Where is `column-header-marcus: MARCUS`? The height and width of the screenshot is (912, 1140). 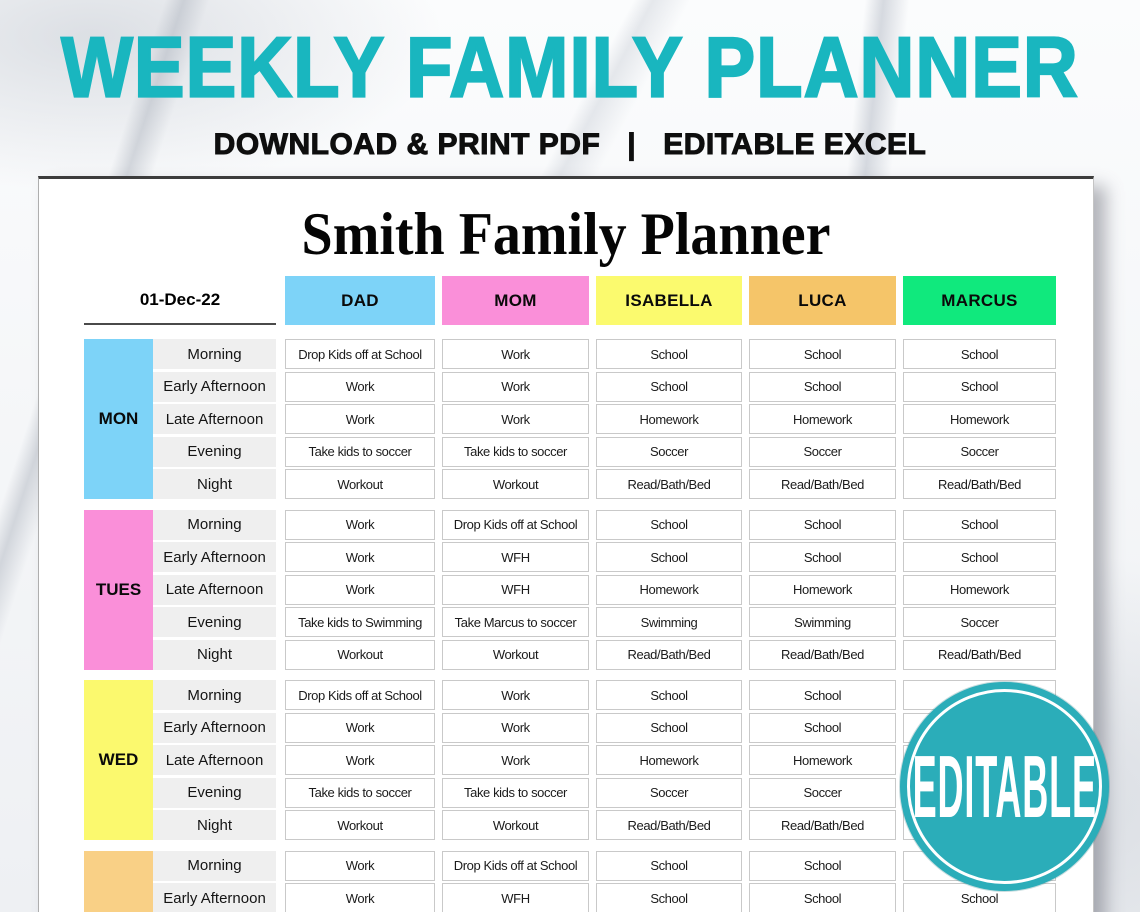 column-header-marcus: MARCUS is located at coordinates (979, 300).